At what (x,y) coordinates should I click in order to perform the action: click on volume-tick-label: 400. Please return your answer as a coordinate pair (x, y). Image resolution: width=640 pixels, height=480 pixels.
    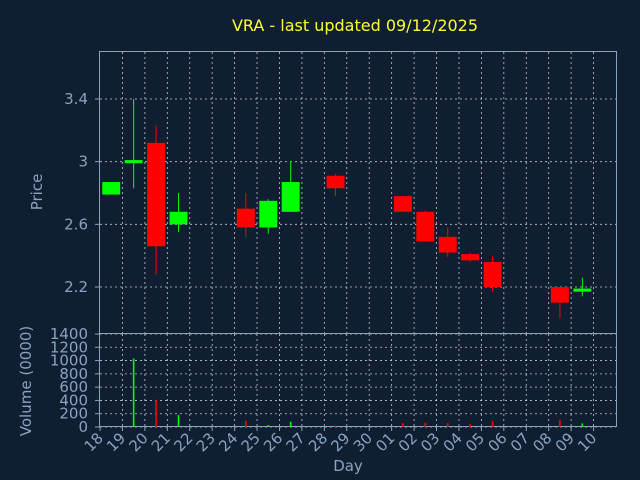
    Looking at the image, I should click on (73, 400).